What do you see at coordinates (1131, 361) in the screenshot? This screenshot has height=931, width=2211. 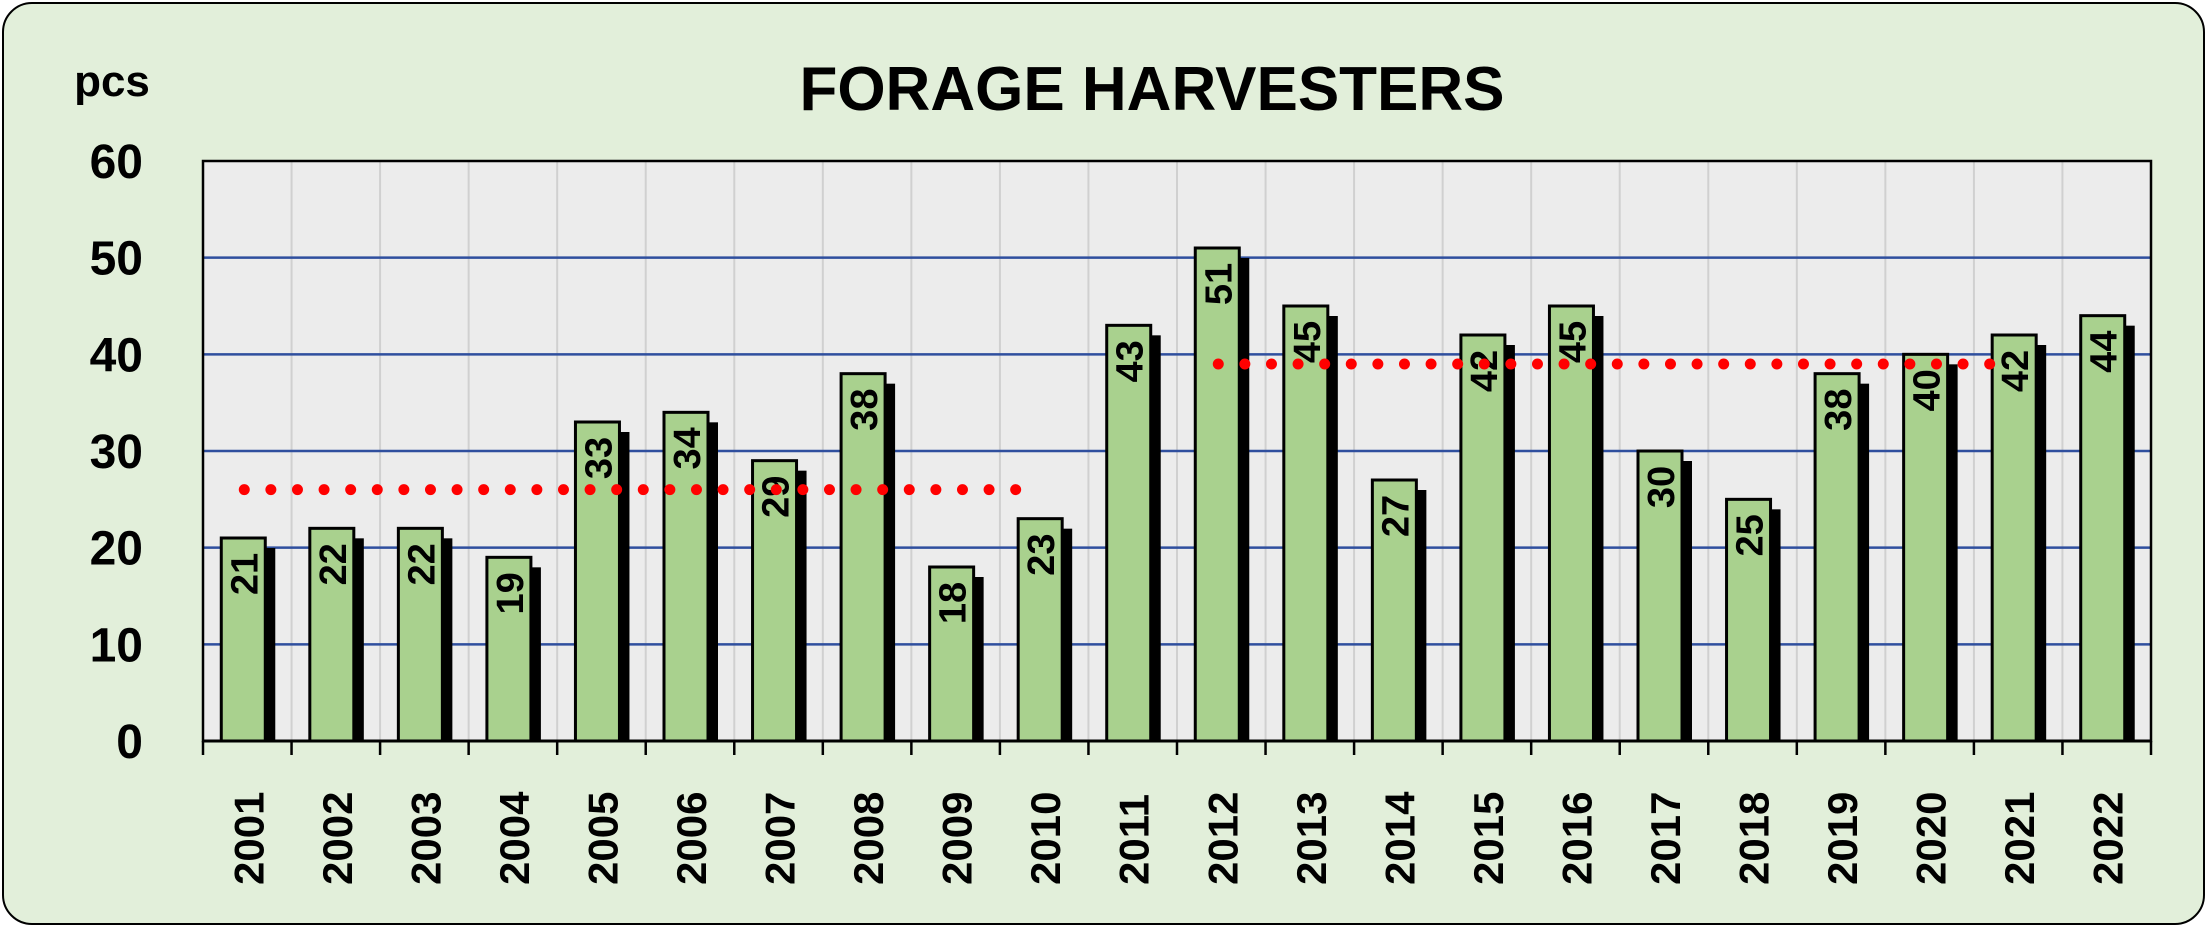 I see `bar-value-label: 43` at bounding box center [1131, 361].